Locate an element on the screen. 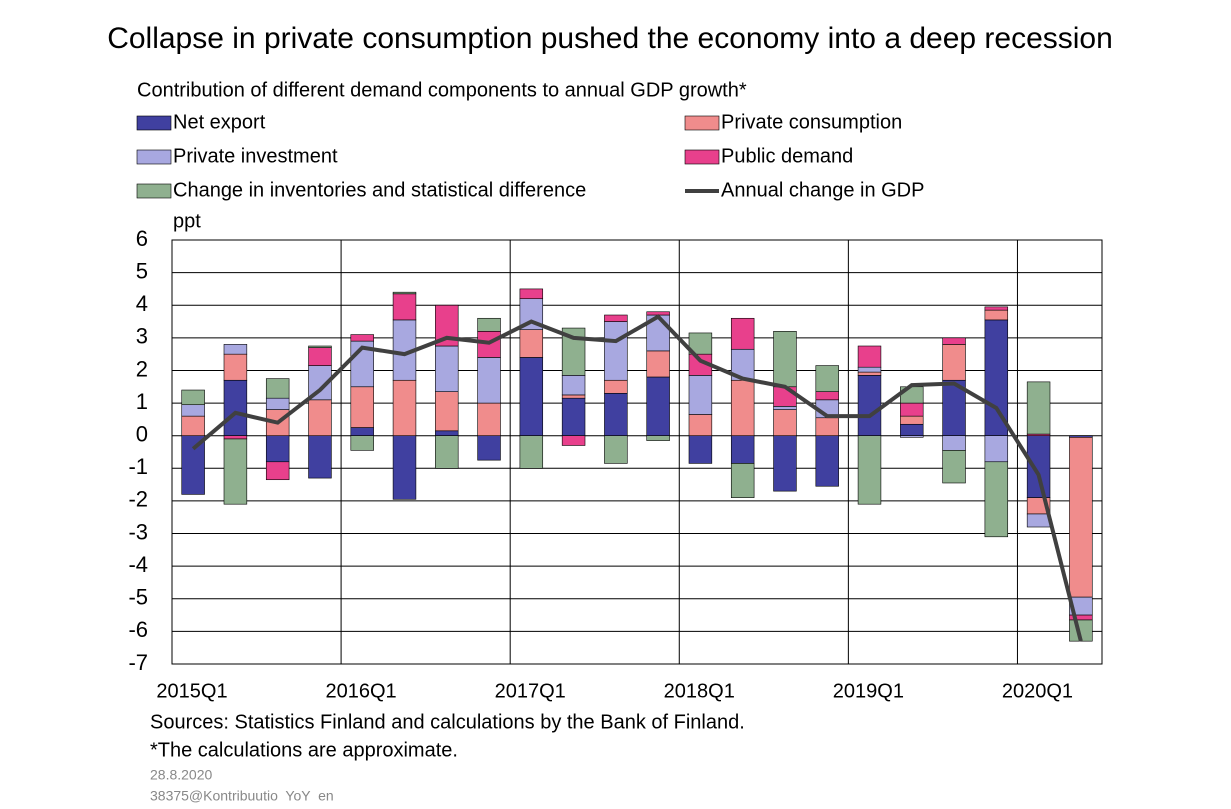  note: *The calculations are approximate. is located at coordinates (304, 750).